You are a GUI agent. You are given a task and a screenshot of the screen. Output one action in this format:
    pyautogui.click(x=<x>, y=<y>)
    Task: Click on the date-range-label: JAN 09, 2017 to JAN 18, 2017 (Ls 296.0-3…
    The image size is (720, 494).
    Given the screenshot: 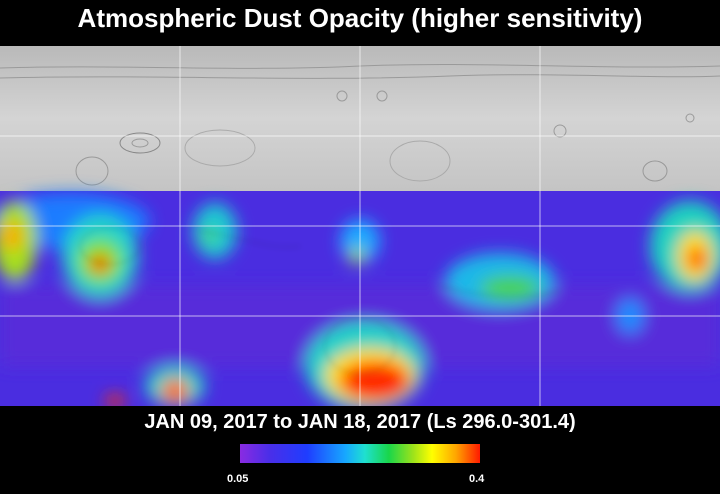 What is the action you would take?
    pyautogui.click(x=360, y=422)
    